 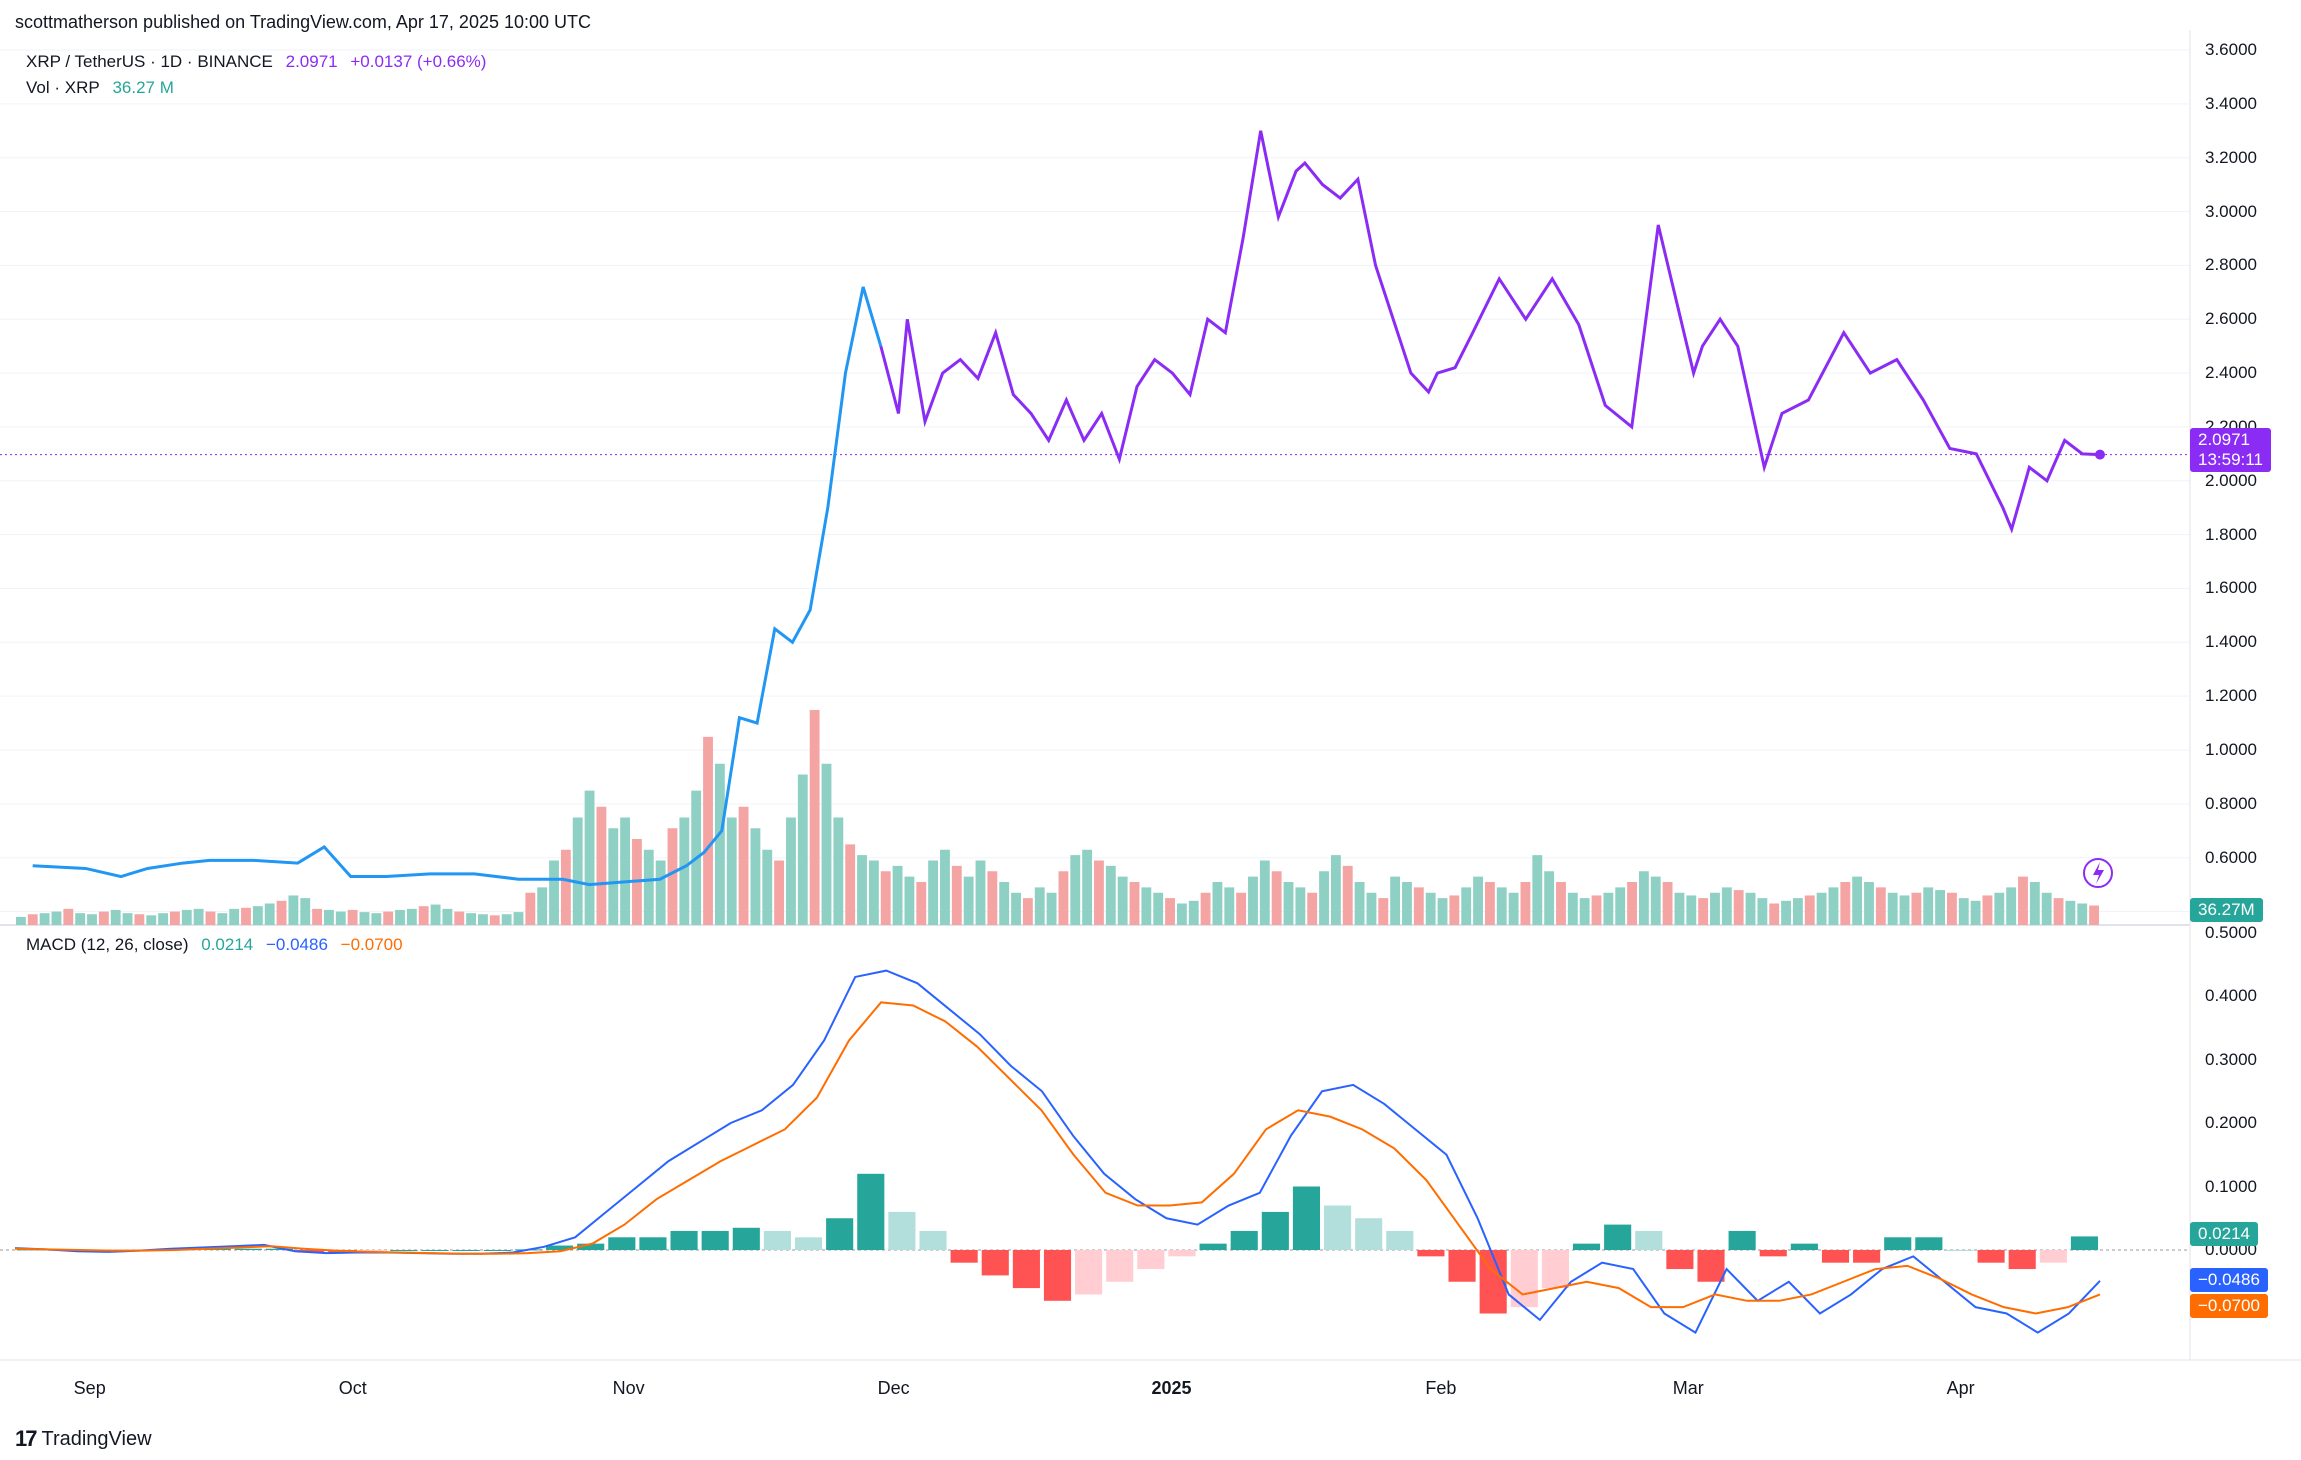 I want to click on tradingview-footer: 17 TradingView, so click(x=83, y=1439).